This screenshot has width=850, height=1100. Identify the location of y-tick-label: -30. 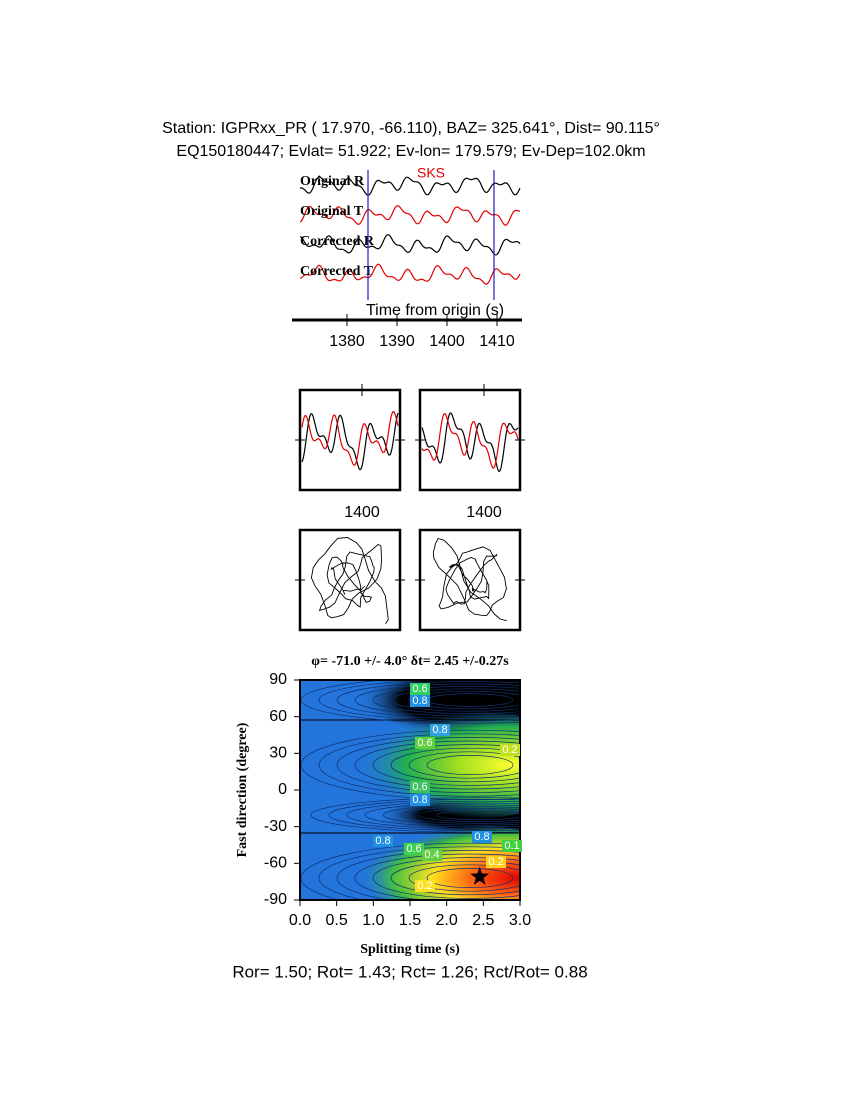
(275, 826).